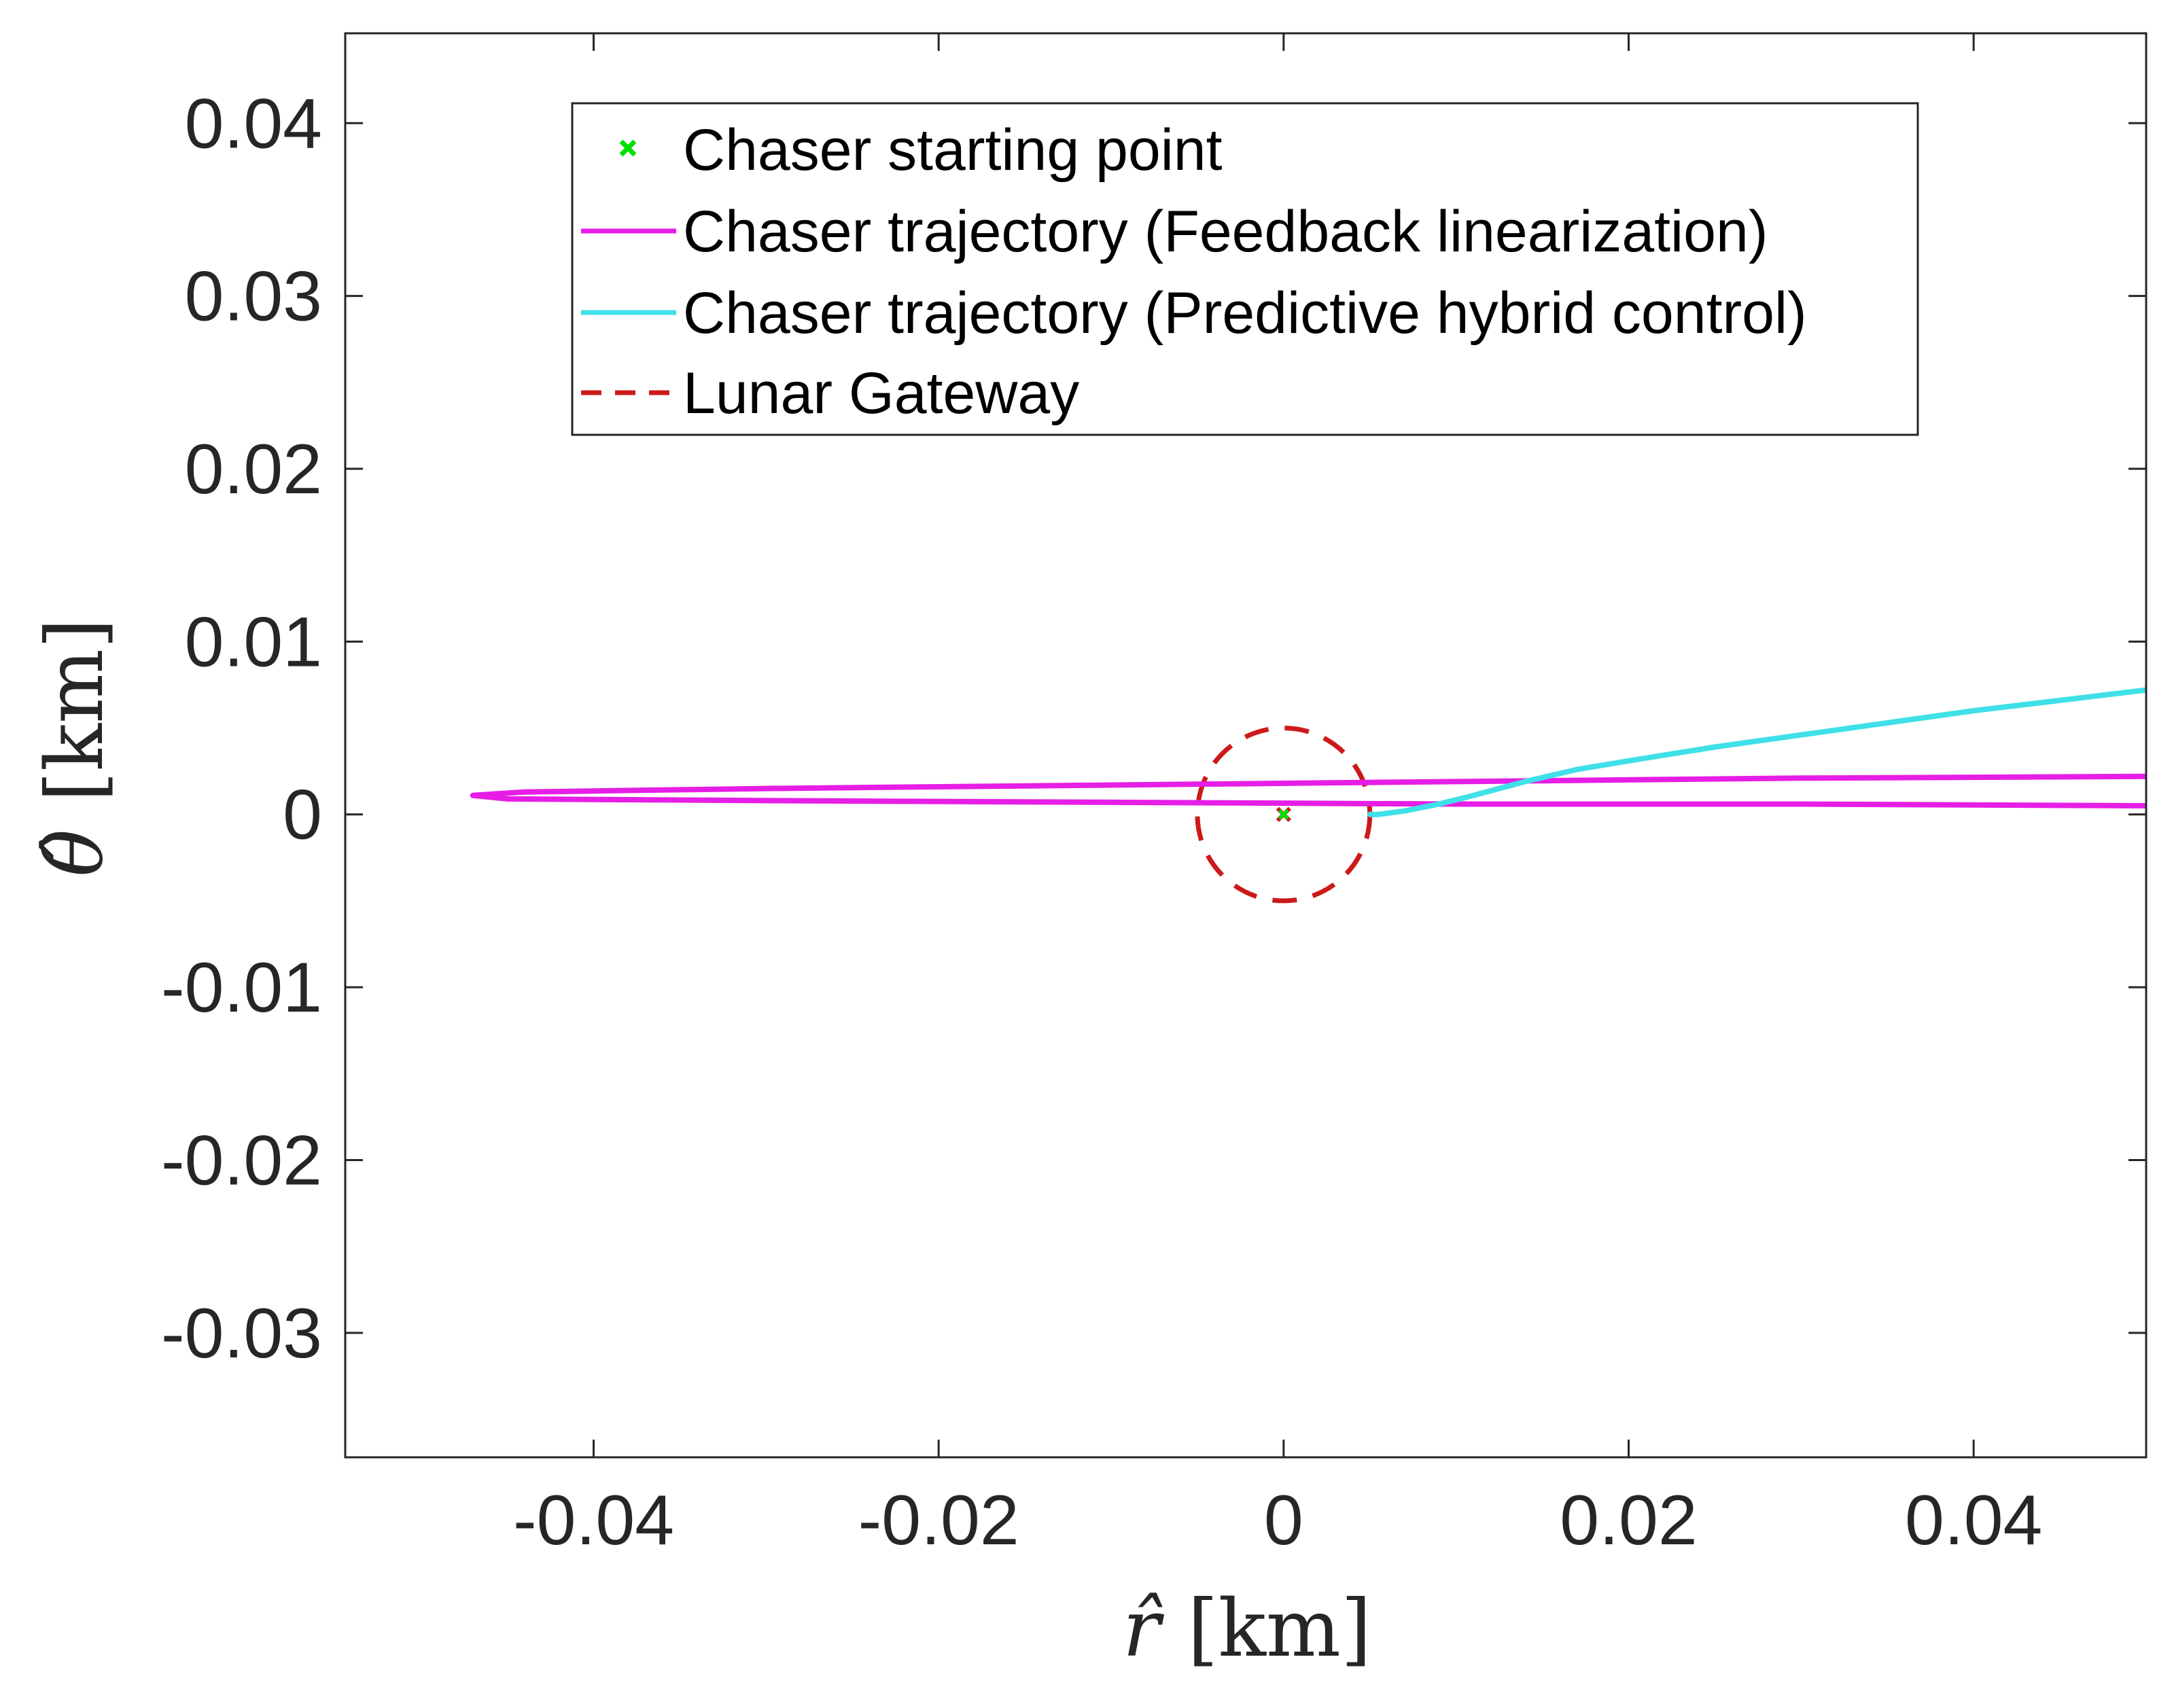  What do you see at coordinates (302, 815) in the screenshot?
I see `y-tick-label: 0` at bounding box center [302, 815].